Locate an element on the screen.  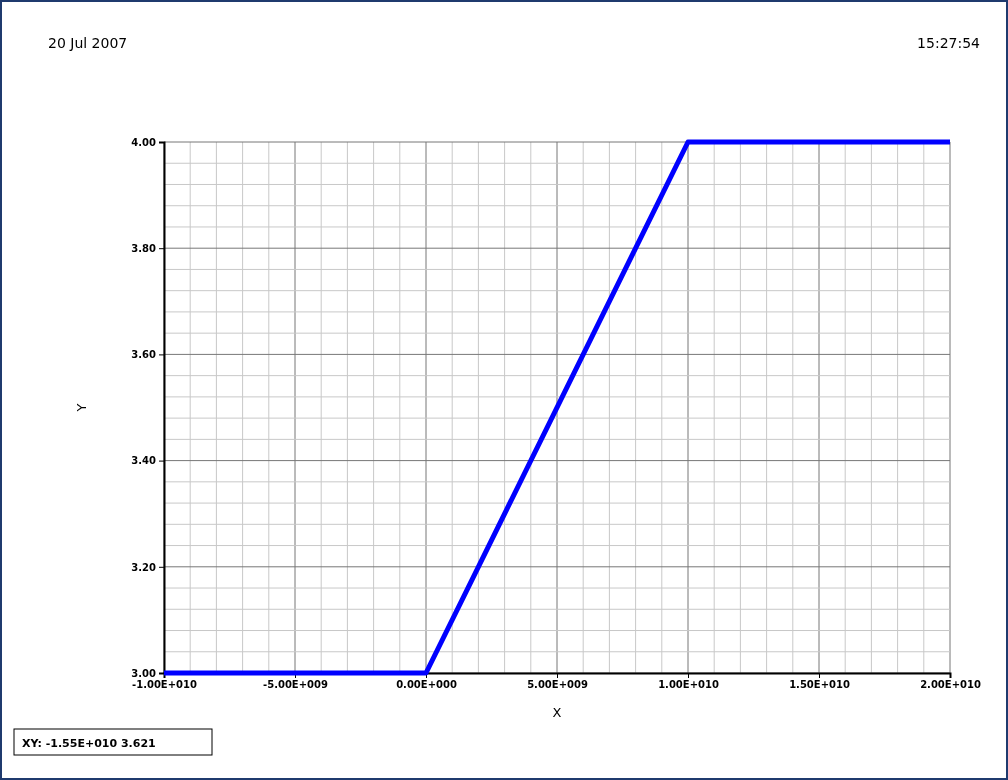
x-tick-label: 0.00E+000 is located at coordinates (426, 685).